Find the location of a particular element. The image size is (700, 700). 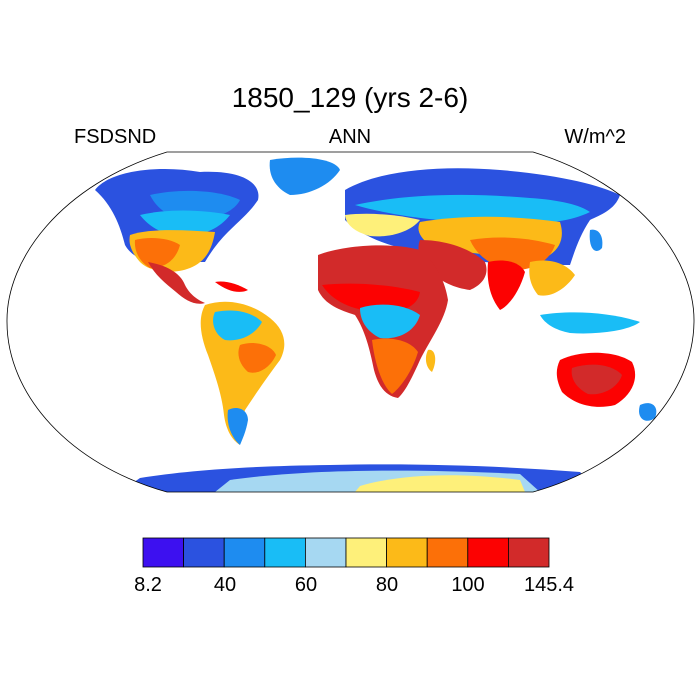

land-indonesia is located at coordinates (590, 323).